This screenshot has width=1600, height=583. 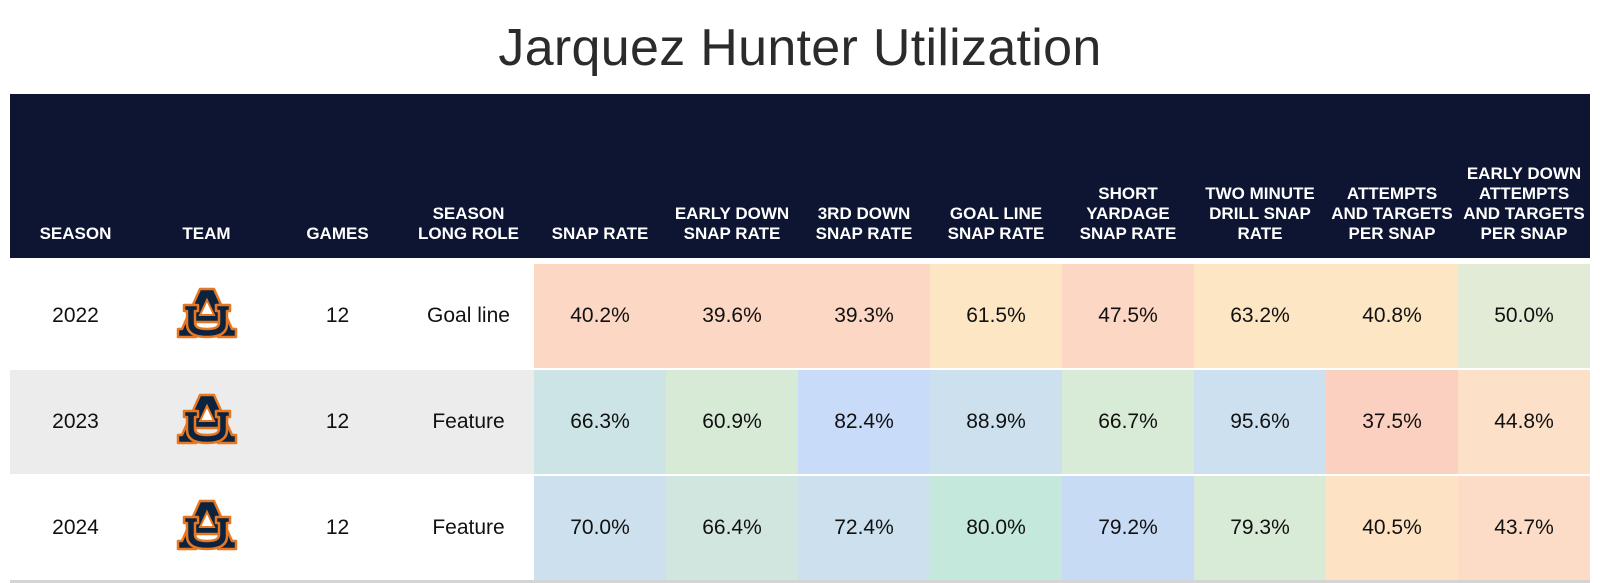 What do you see at coordinates (996, 176) in the screenshot?
I see `column-header-goal-line-snap-rate: GOAL LINE SNAP RATE` at bounding box center [996, 176].